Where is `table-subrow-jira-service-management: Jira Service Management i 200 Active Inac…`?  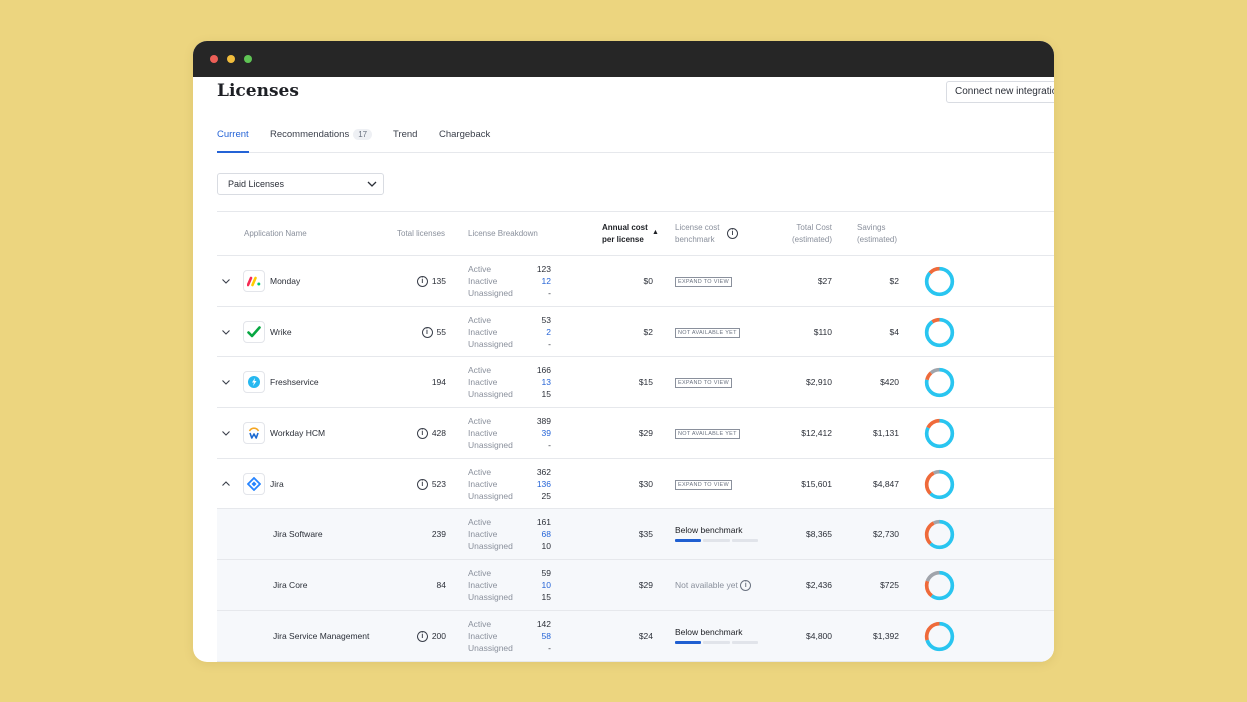 table-subrow-jira-service-management: Jira Service Management i 200 Active Inac… is located at coordinates (635, 636).